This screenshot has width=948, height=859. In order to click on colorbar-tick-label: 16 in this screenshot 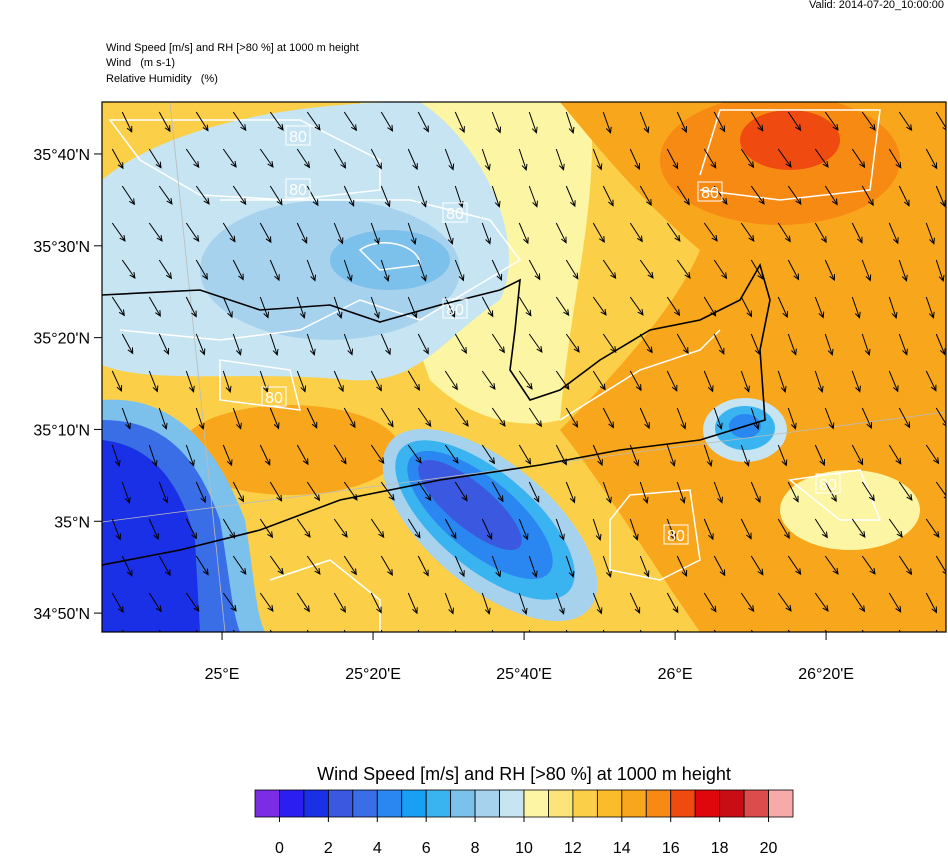, I will do `click(671, 847)`.